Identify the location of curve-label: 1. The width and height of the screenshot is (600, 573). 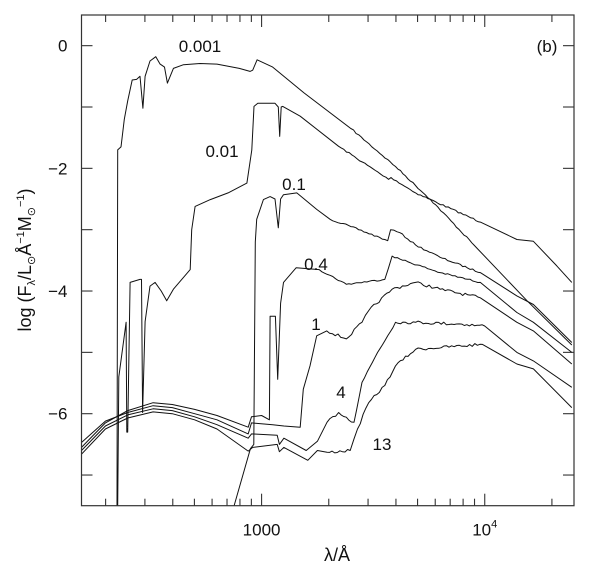
(315, 324).